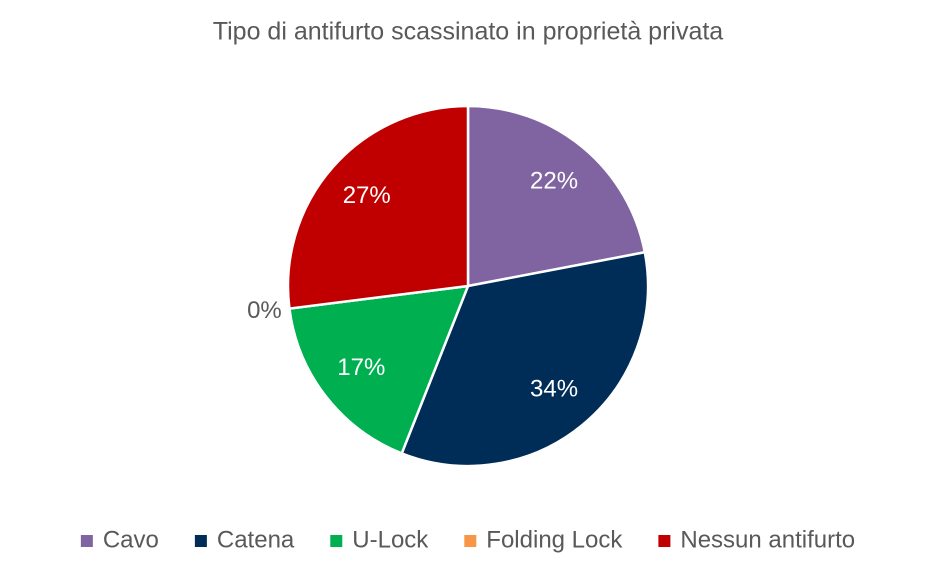  Describe the element at coordinates (264, 310) in the screenshot. I see `data-label: 0%` at that location.